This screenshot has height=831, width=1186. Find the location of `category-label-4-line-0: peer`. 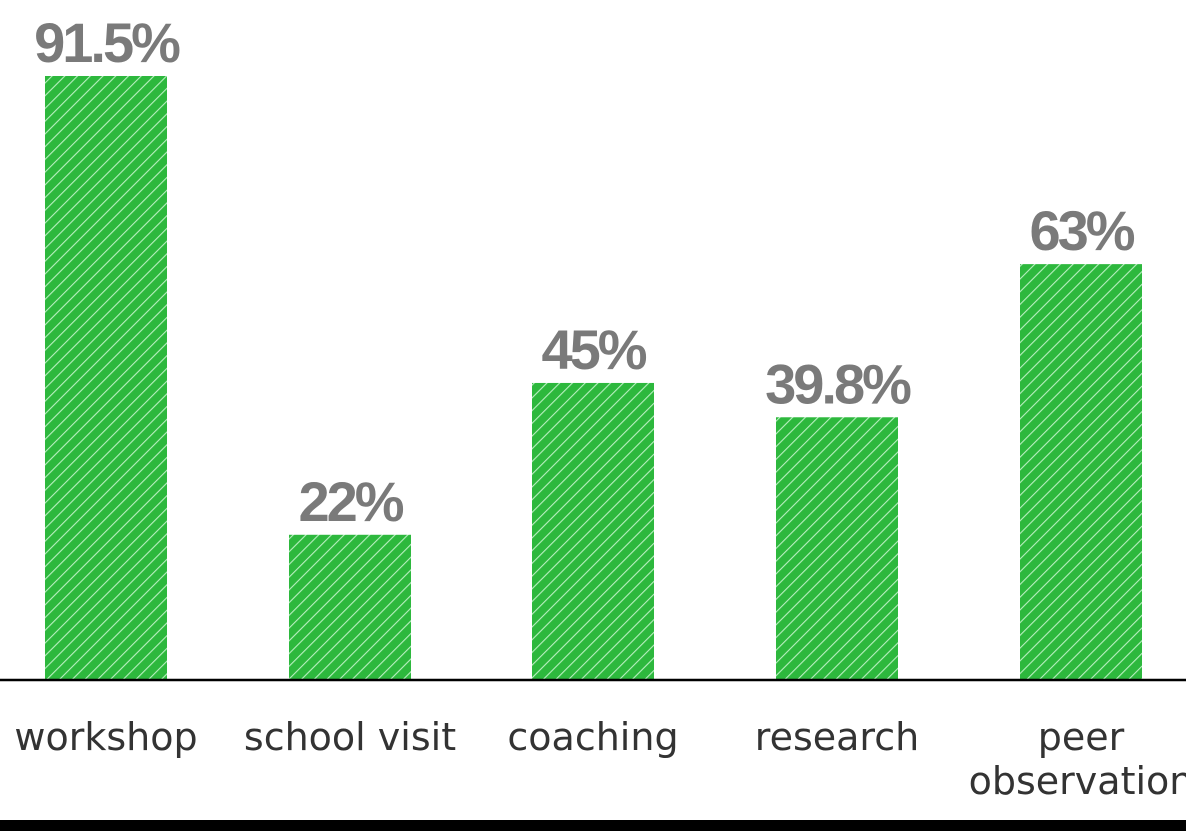

category-label-4-line-0: peer is located at coordinates (1081, 737).